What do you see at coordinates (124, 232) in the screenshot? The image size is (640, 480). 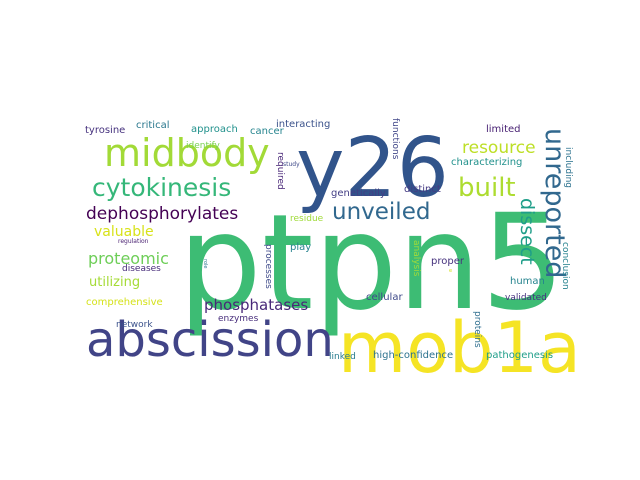 I see `cloud-word: valuable` at bounding box center [124, 232].